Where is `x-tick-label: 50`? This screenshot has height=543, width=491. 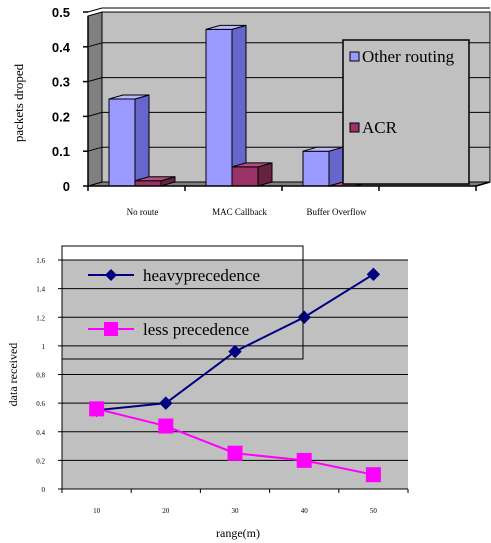 x-tick-label: 50 is located at coordinates (374, 511).